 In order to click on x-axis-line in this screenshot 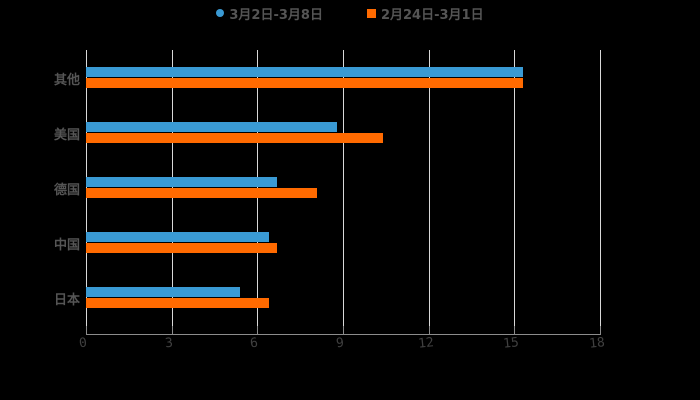, I will do `click(343, 334)`.